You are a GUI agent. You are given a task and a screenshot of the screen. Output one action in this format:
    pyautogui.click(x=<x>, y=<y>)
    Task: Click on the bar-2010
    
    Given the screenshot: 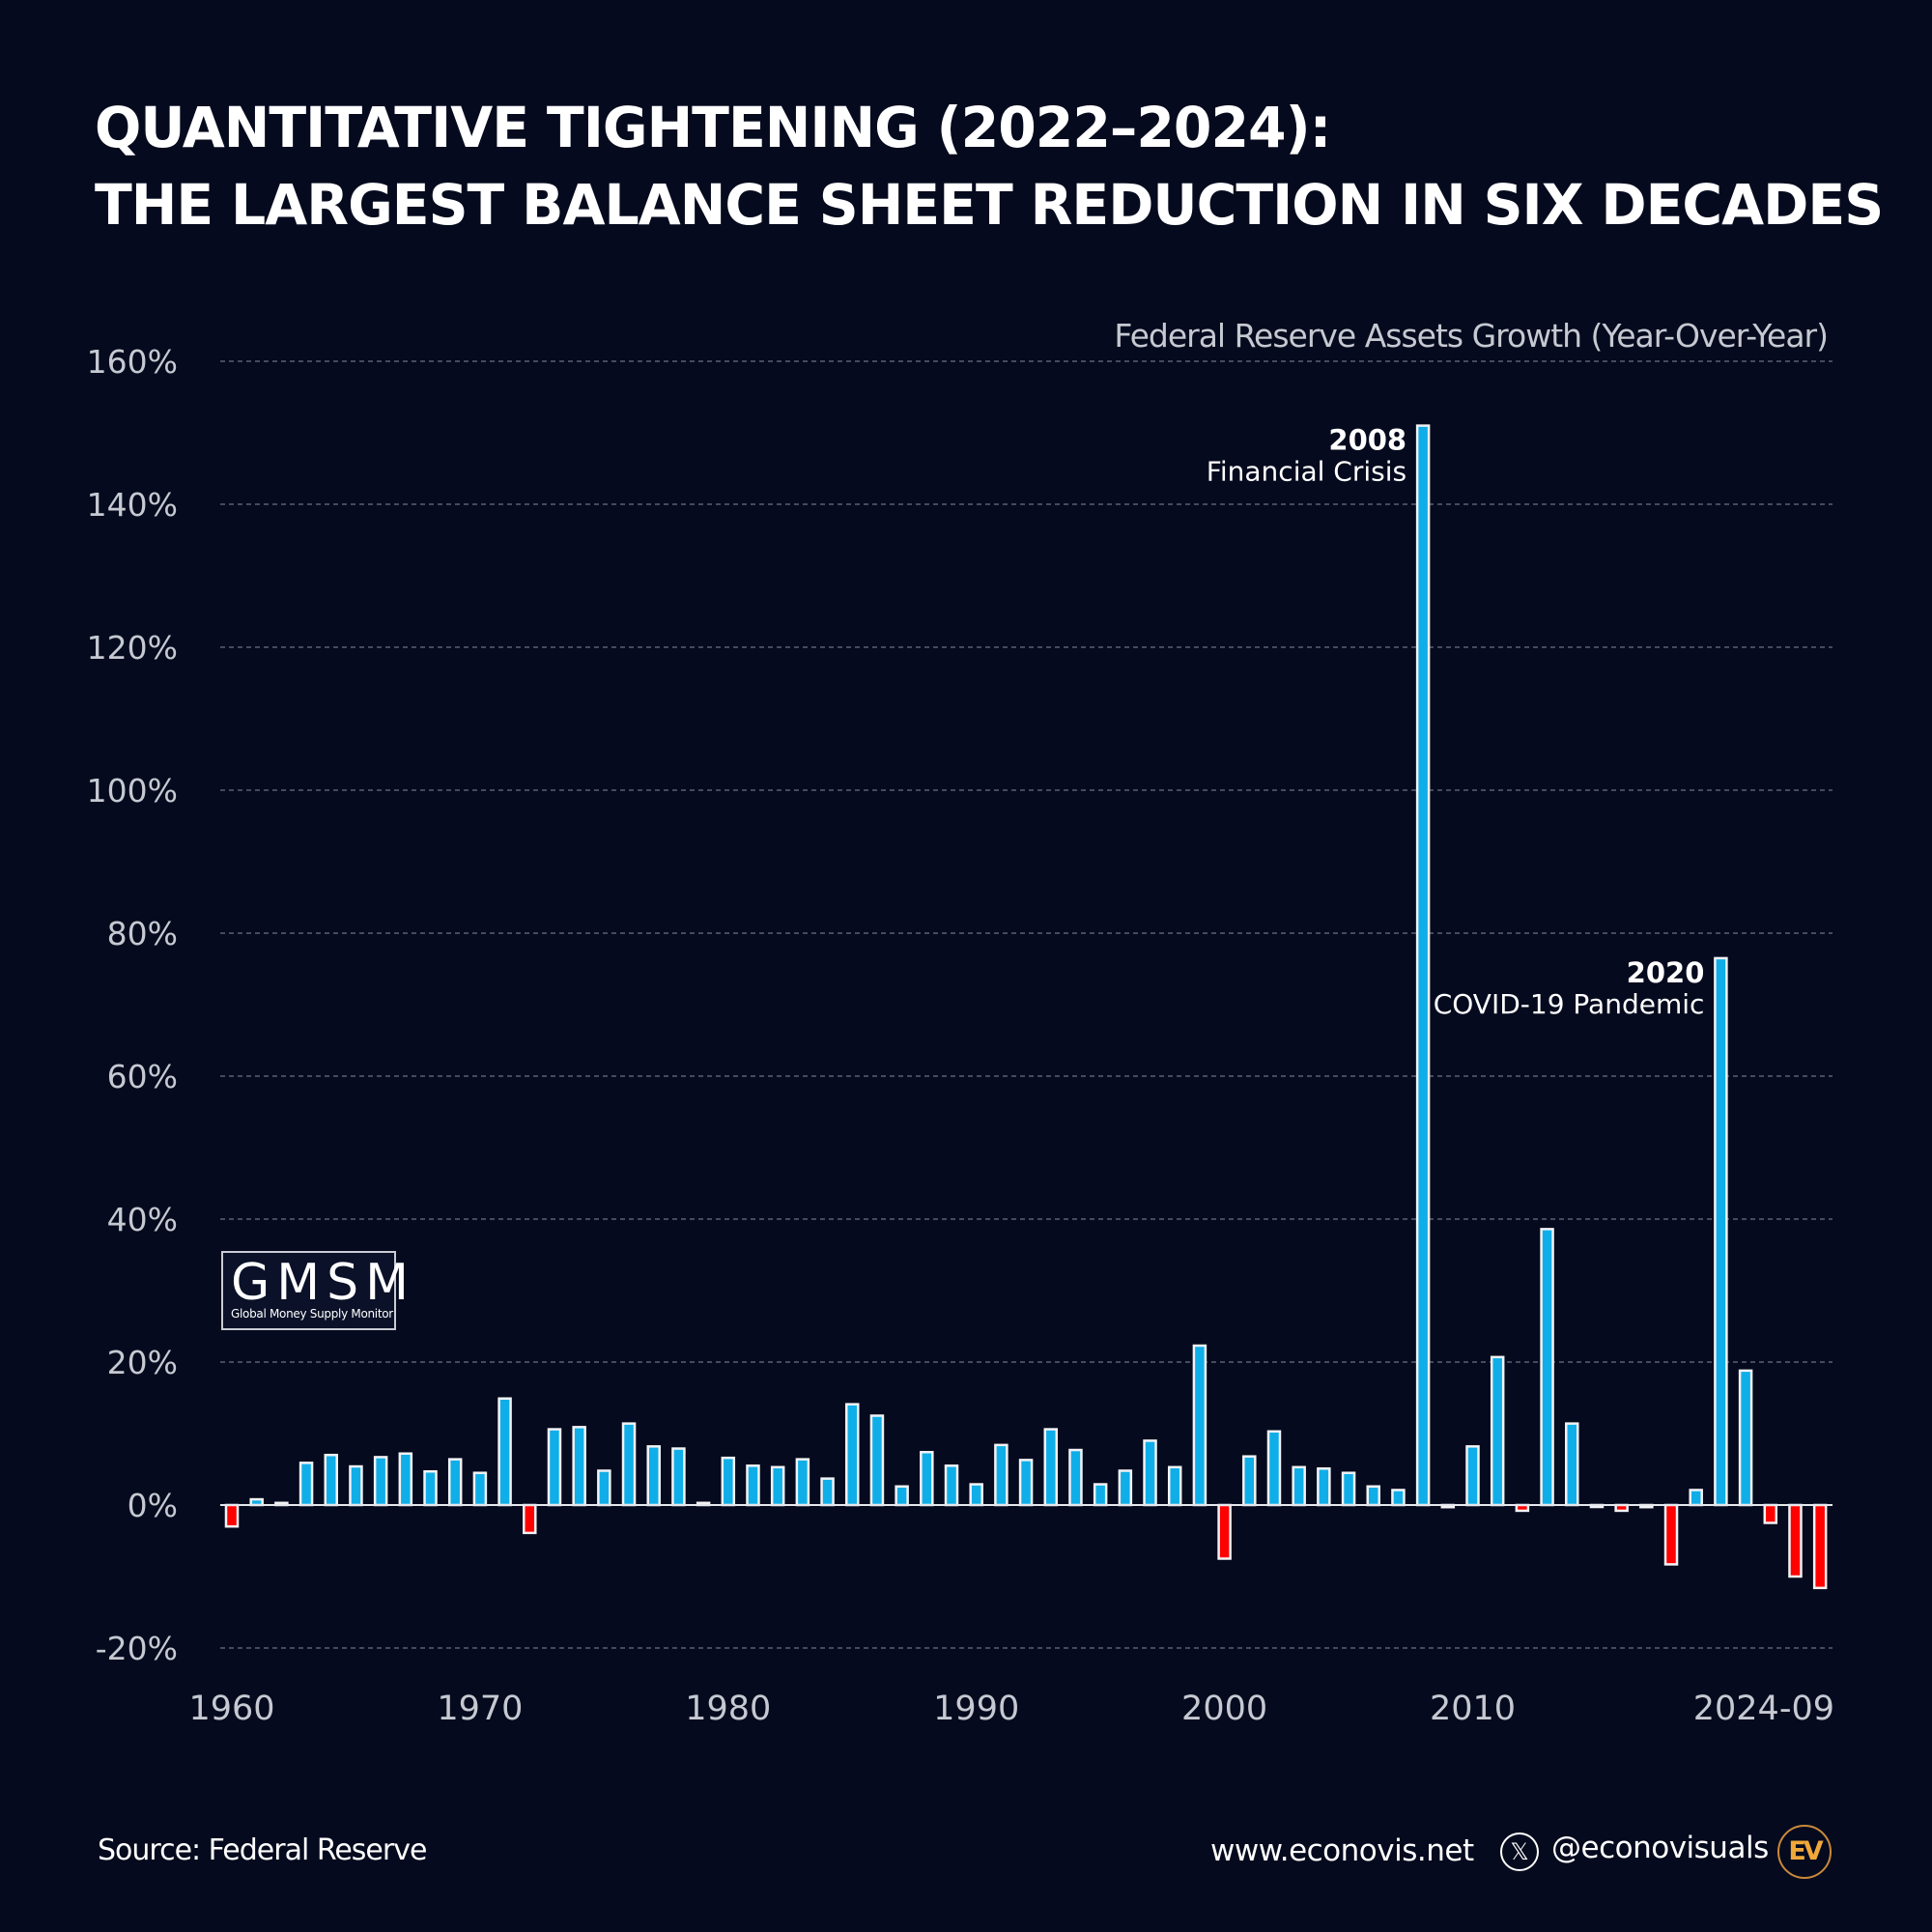 What is the action you would take?
    pyautogui.click(x=1472, y=1476)
    